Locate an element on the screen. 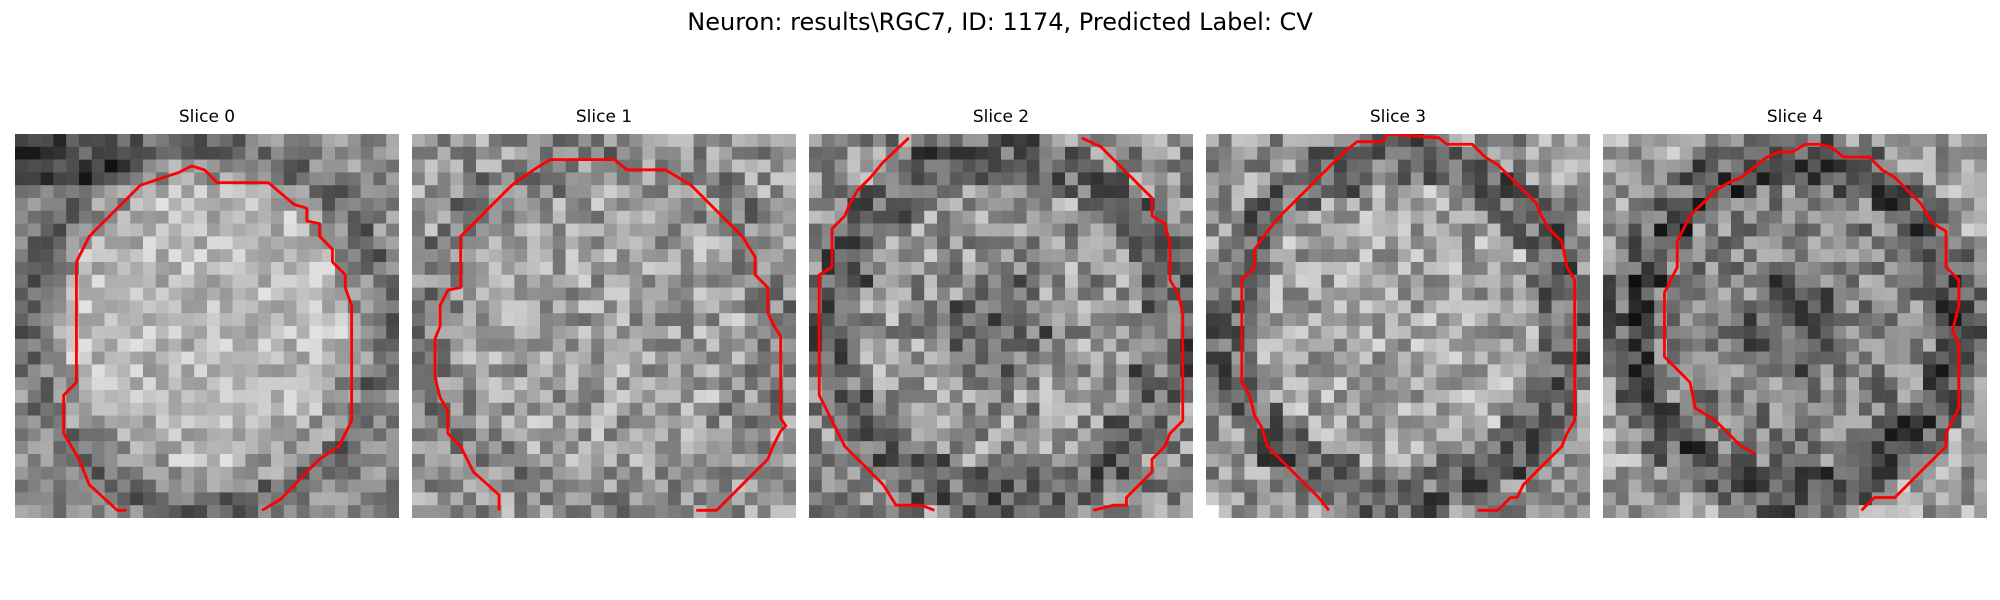 This screenshot has width=2000, height=600. slice-title-3: Slice 3 is located at coordinates (1398, 117).